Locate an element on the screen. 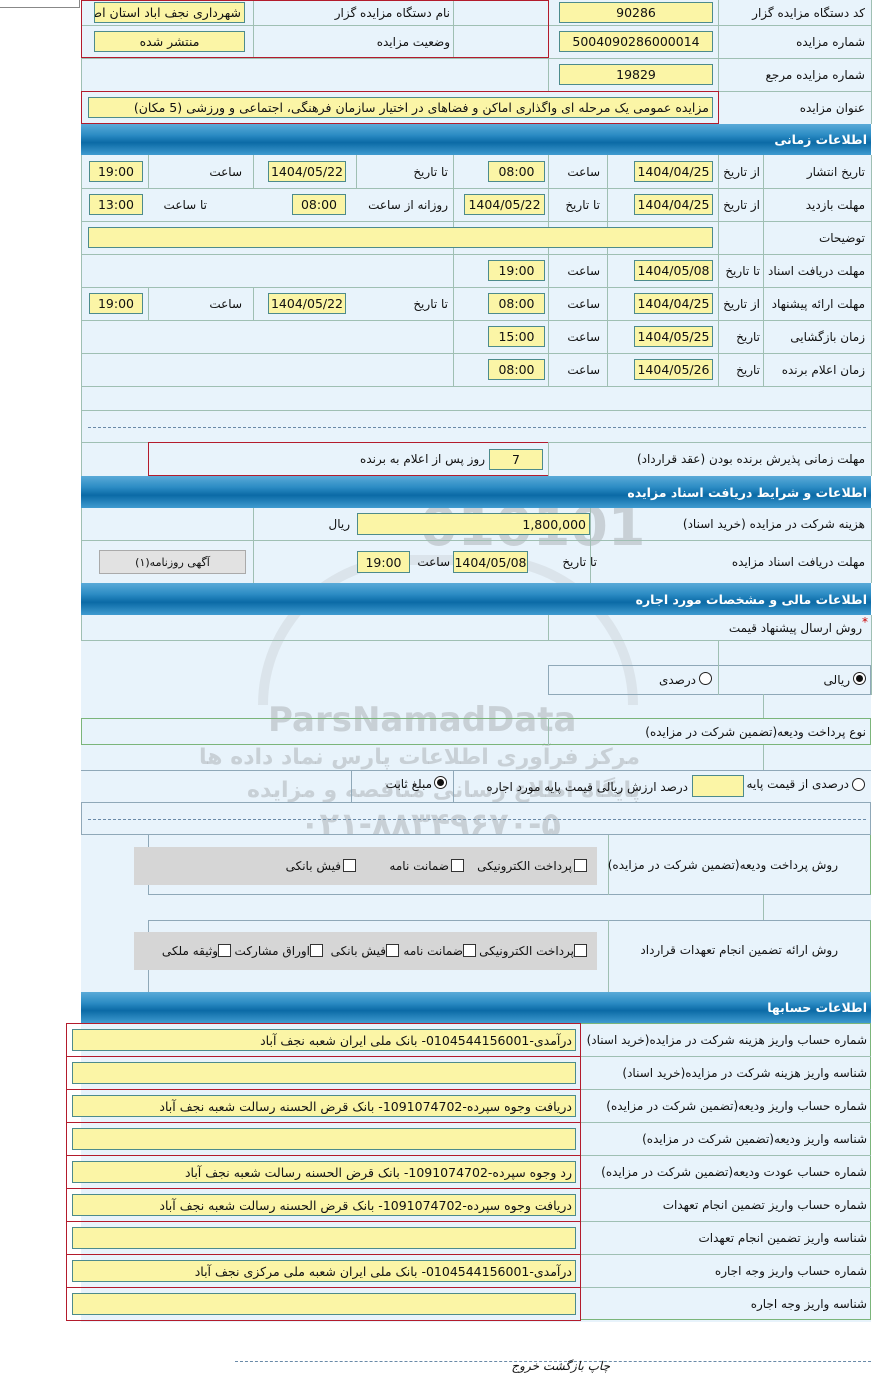 The width and height of the screenshot is (895, 1379). section-header-financial: اطلاعات مالی و مشخصات مورد اجاره is located at coordinates (476, 599).